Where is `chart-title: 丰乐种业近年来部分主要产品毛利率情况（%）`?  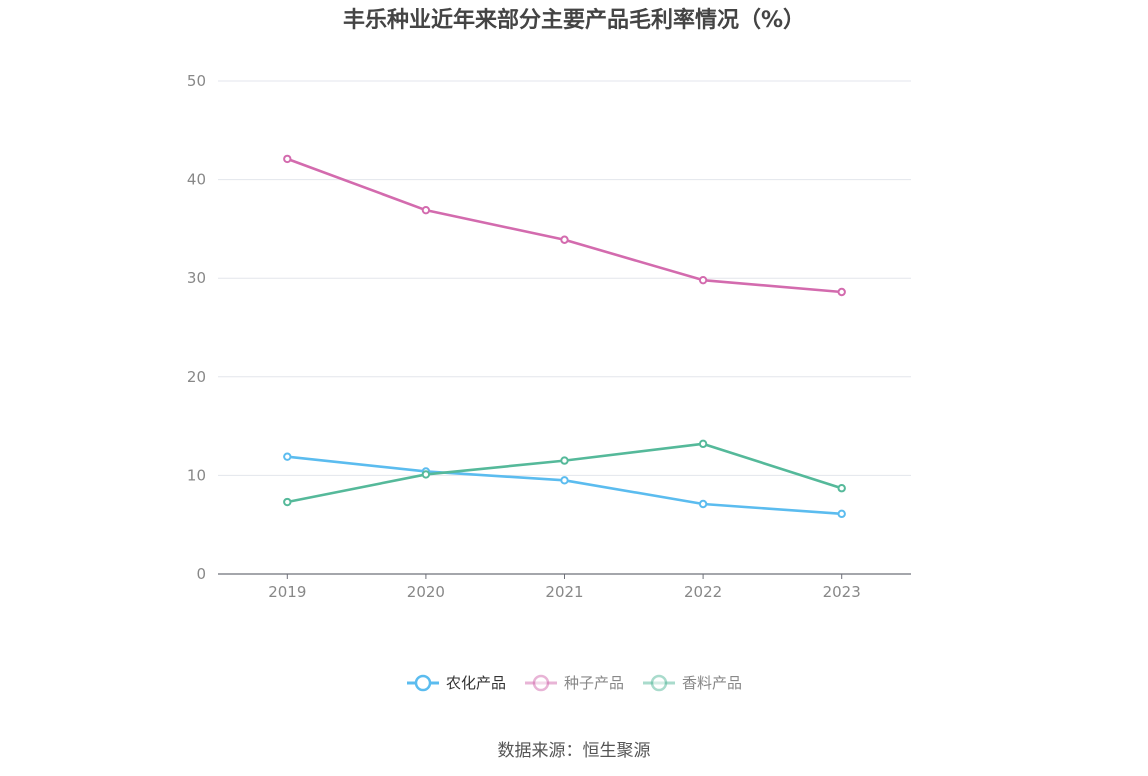
chart-title: 丰乐种业近年来部分主要产品毛利率情况（%） is located at coordinates (574, 20).